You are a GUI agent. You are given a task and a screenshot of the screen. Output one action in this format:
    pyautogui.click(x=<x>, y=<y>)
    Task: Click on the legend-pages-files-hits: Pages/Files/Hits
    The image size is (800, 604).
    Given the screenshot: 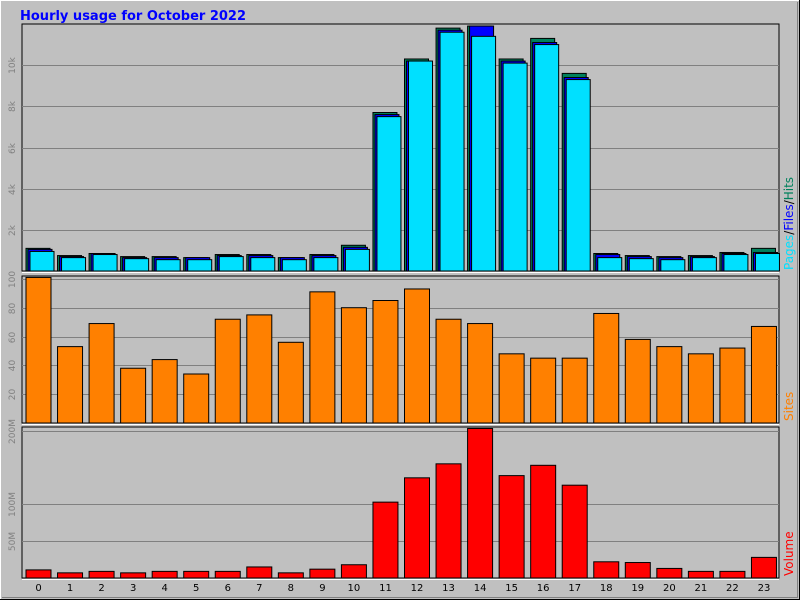 What is the action you would take?
    pyautogui.click(x=789, y=223)
    